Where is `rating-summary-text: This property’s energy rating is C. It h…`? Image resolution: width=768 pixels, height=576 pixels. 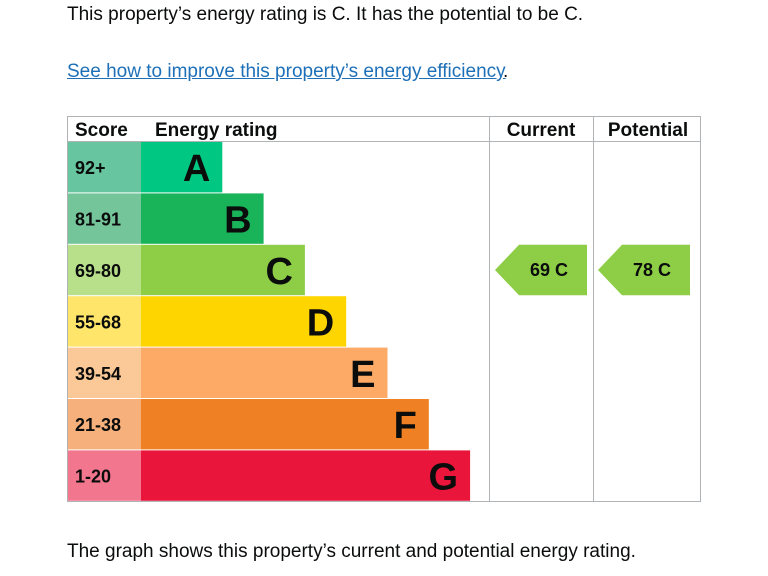 rating-summary-text: This property’s energy rating is C. It h… is located at coordinates (325, 14).